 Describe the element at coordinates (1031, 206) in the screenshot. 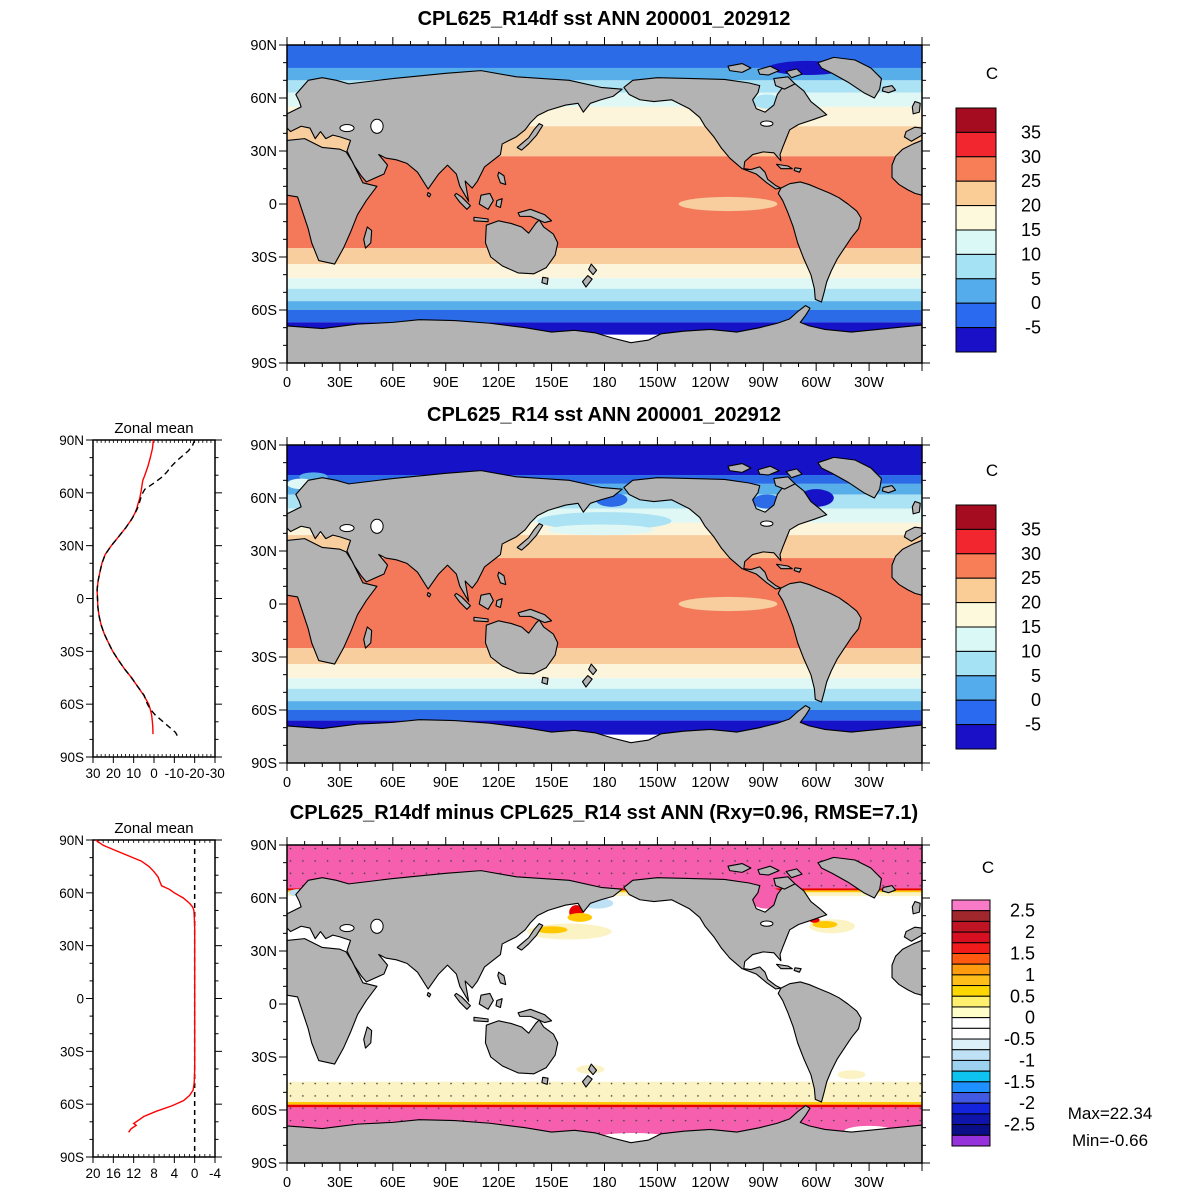

I see `colorbar-label: 20` at that location.